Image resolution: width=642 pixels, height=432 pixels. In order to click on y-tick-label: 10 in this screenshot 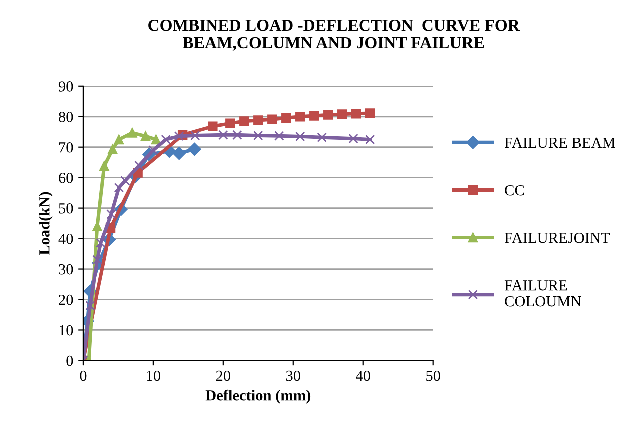, I will do `click(67, 330)`.